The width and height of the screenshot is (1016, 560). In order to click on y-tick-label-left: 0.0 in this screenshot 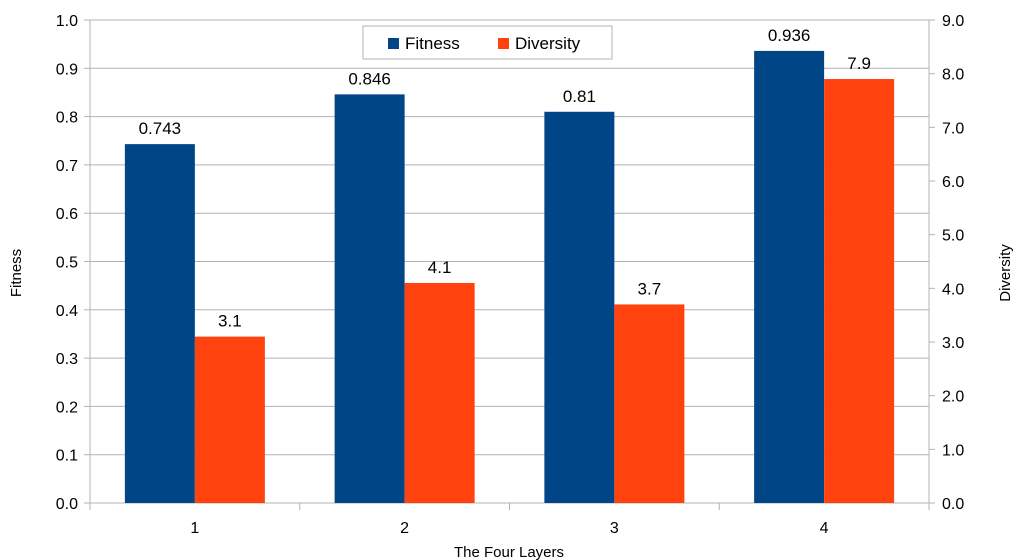, I will do `click(67, 504)`.